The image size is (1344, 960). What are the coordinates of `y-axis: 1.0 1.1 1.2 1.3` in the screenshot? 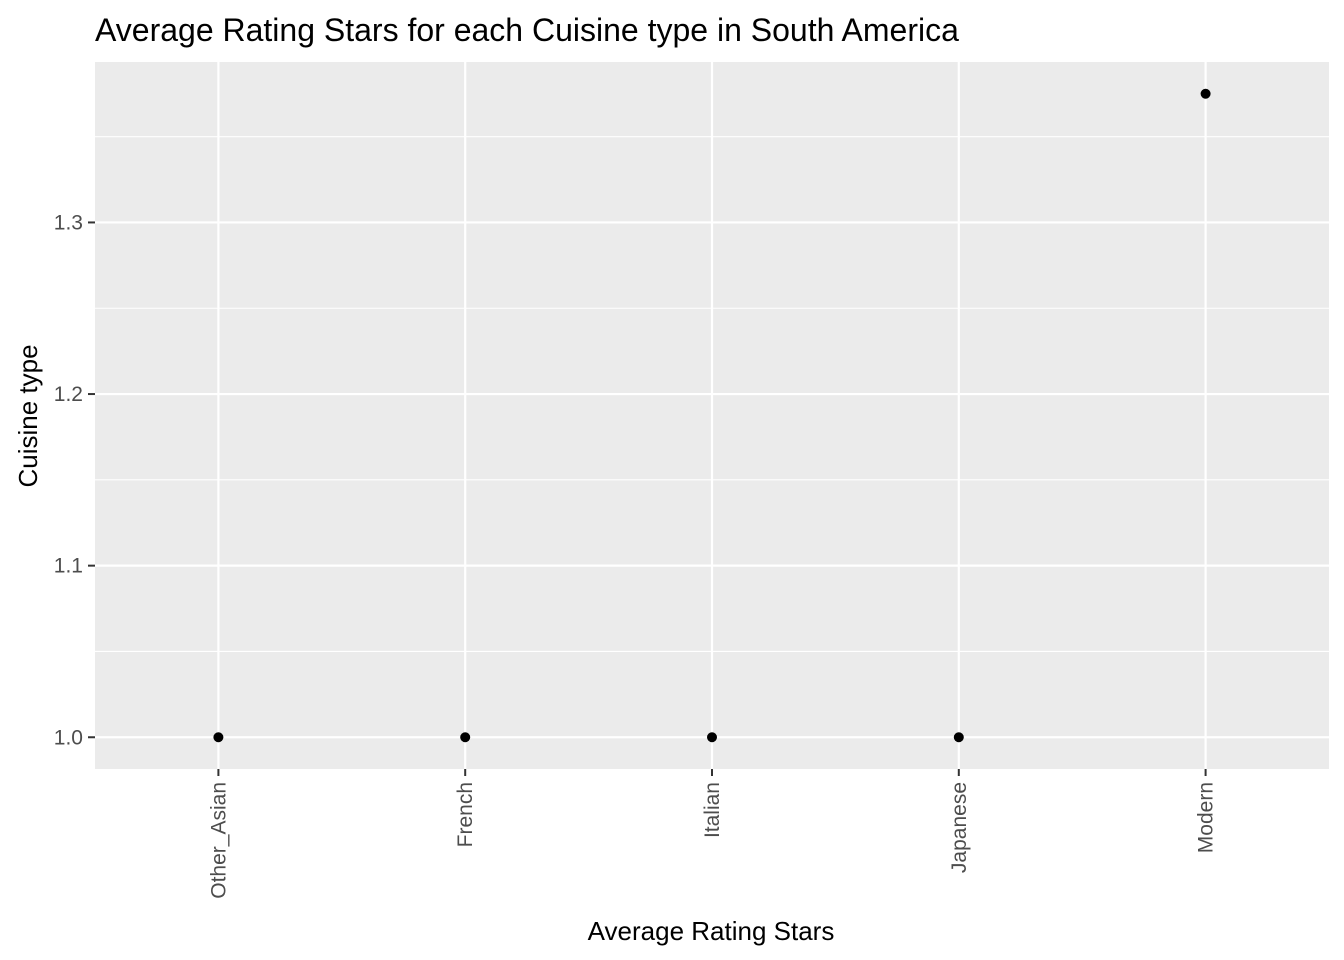 It's located at (74, 480).